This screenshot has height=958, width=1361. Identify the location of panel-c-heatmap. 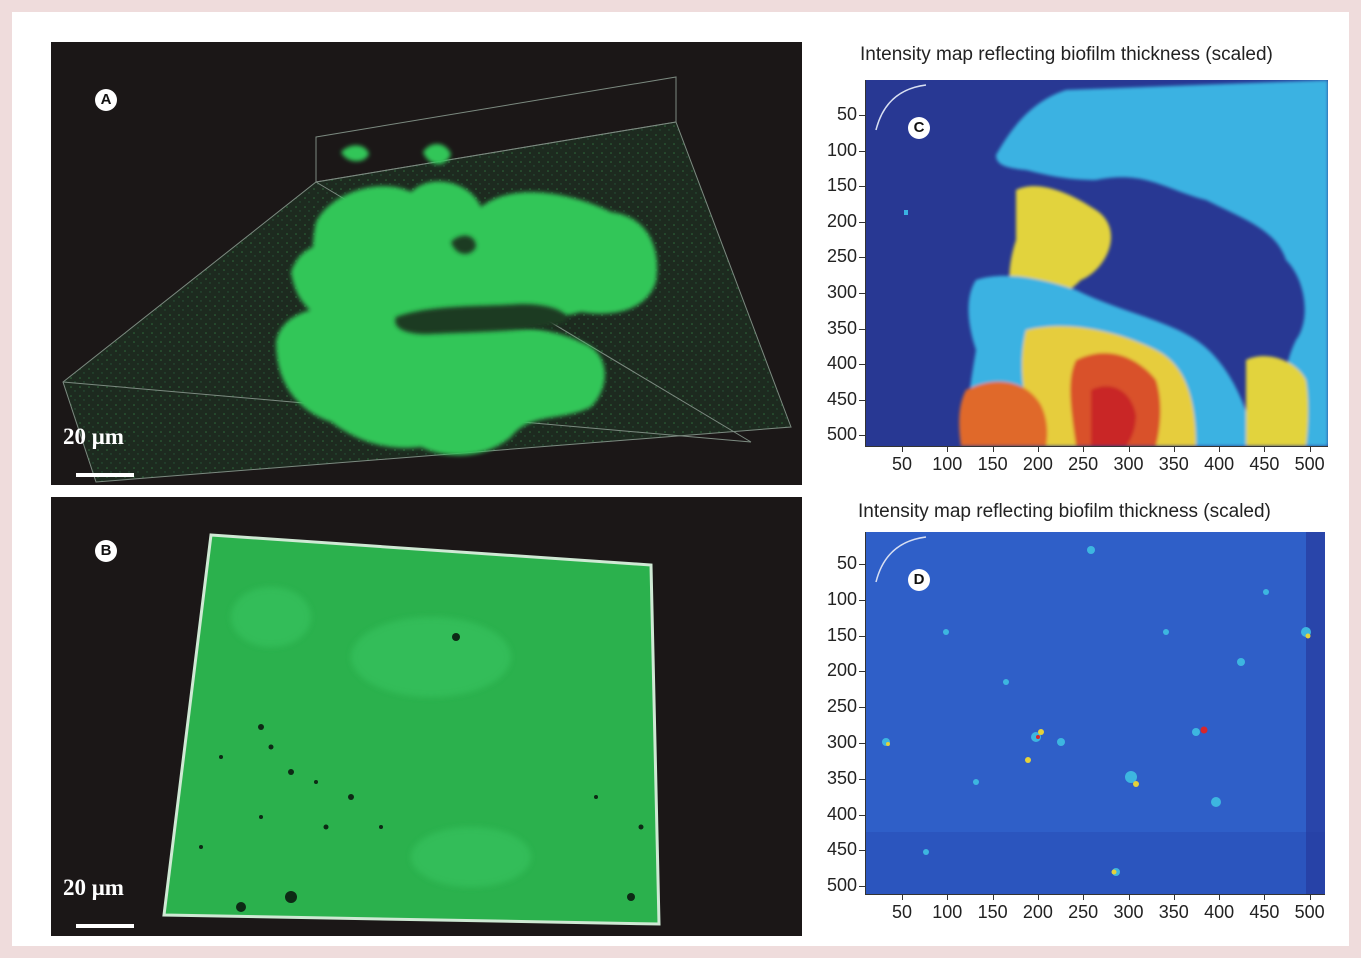
(1097, 263).